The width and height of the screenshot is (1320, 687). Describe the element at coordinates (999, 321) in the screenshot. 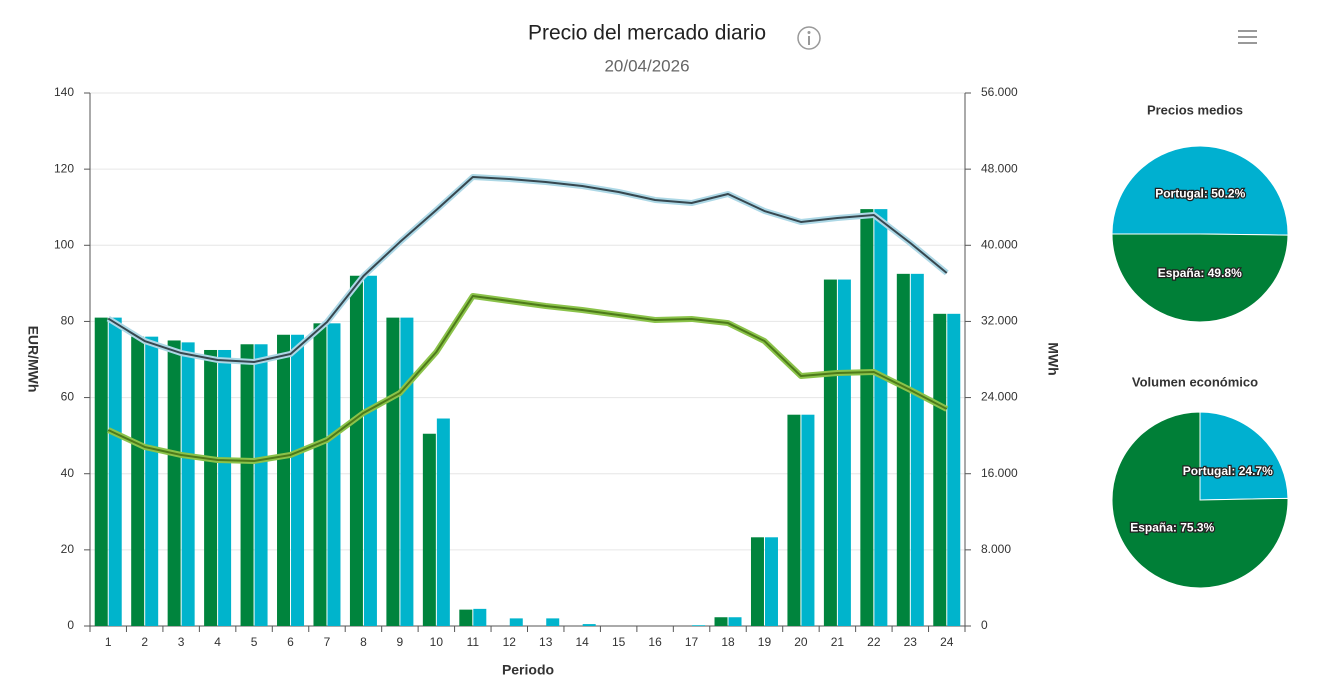

I see `y2-tick-label: 32.000` at that location.